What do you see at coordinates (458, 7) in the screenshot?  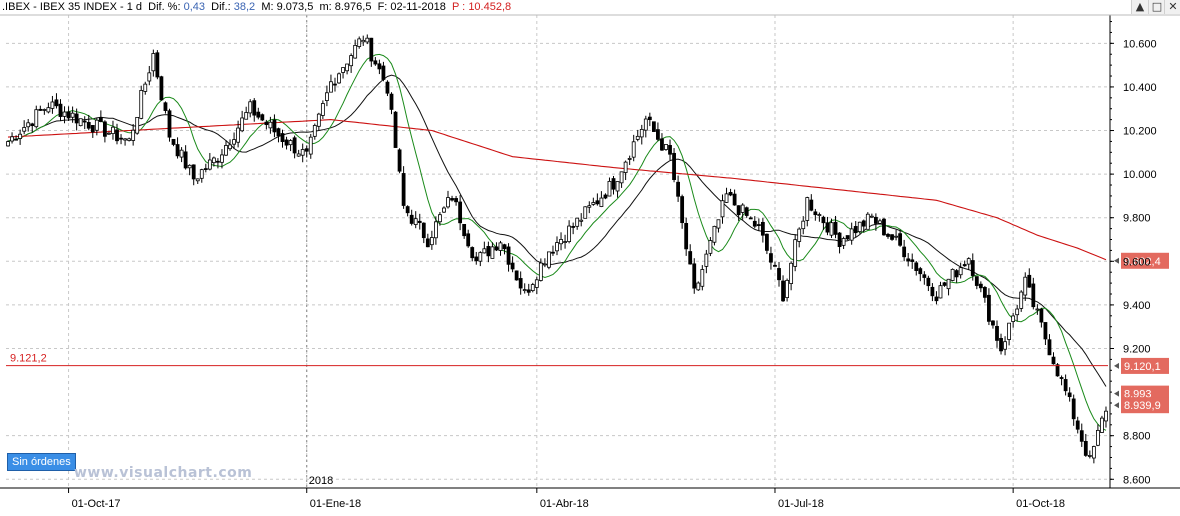 I see `p-label: P :` at bounding box center [458, 7].